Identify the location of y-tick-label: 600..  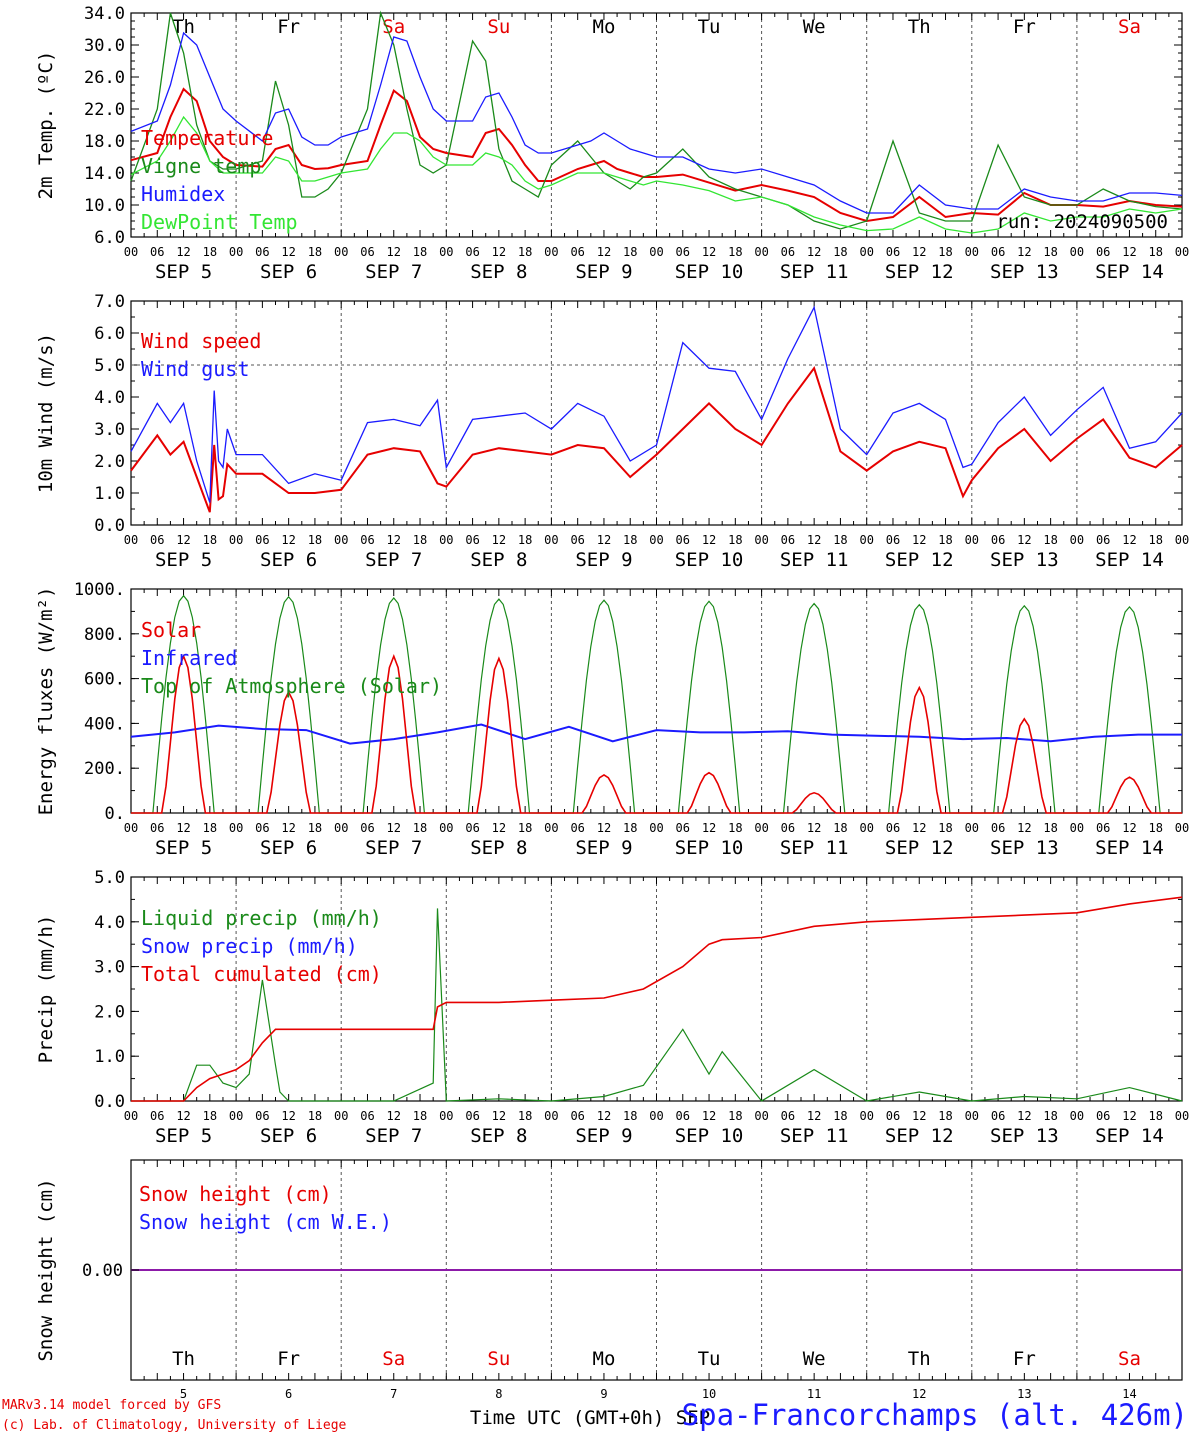
(104, 680).